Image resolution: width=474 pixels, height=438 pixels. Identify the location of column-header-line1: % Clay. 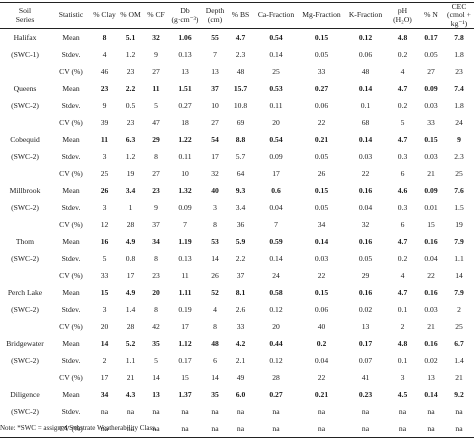
(104, 15).